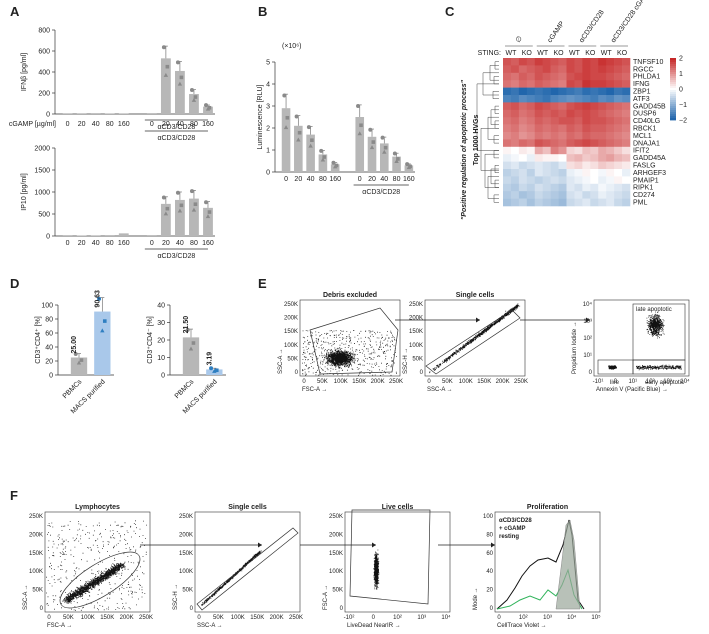  What do you see at coordinates (598, 382) in the screenshot?
I see `x-tick-label: -10¹` at bounding box center [598, 382].